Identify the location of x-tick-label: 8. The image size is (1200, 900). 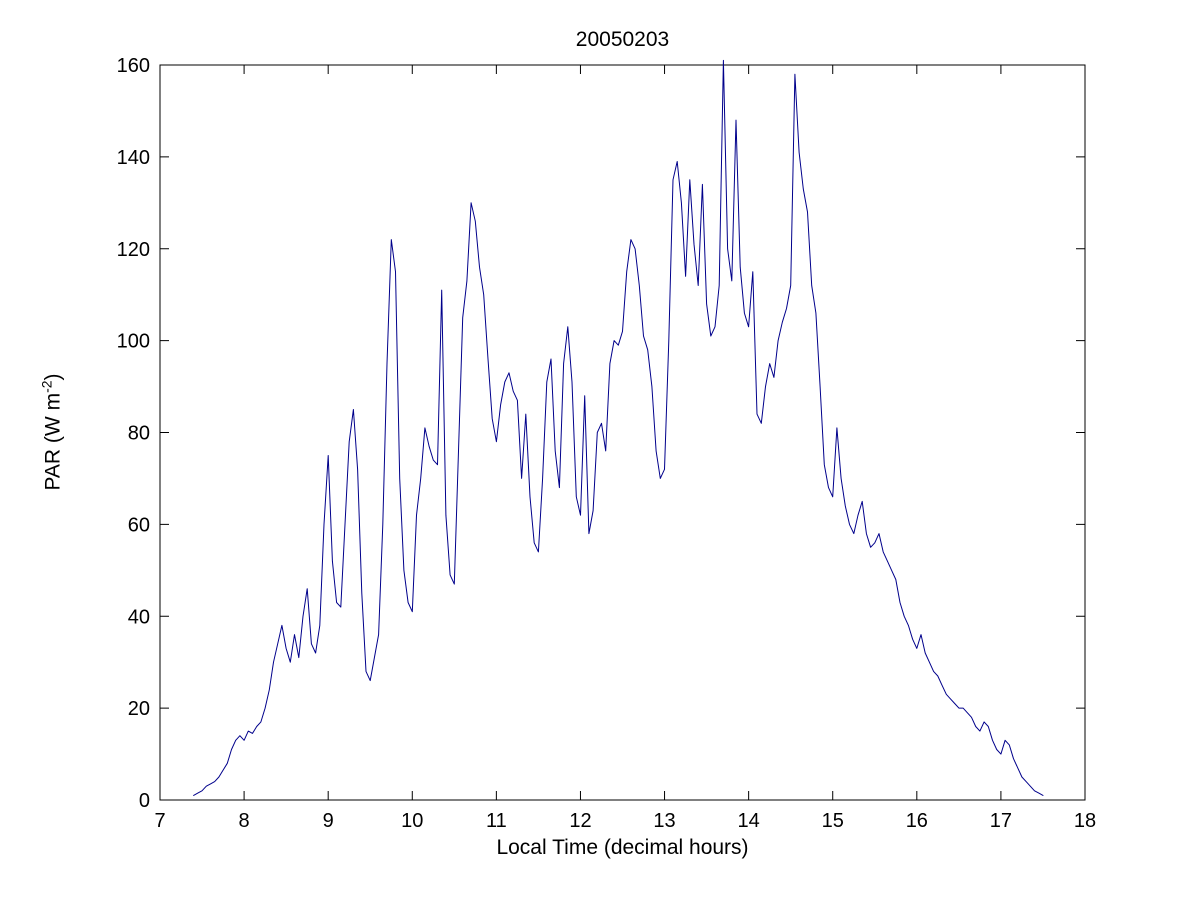
(244, 821).